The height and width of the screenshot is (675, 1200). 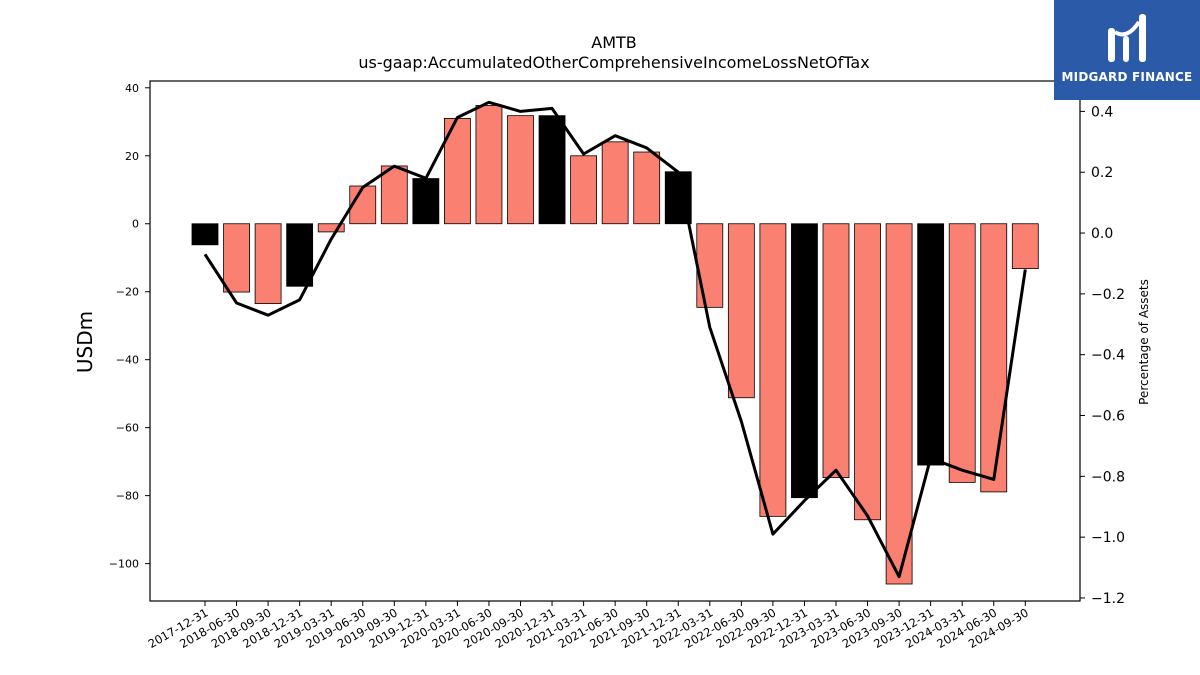 What do you see at coordinates (85, 342) in the screenshot?
I see `y-axis-label: USDm` at bounding box center [85, 342].